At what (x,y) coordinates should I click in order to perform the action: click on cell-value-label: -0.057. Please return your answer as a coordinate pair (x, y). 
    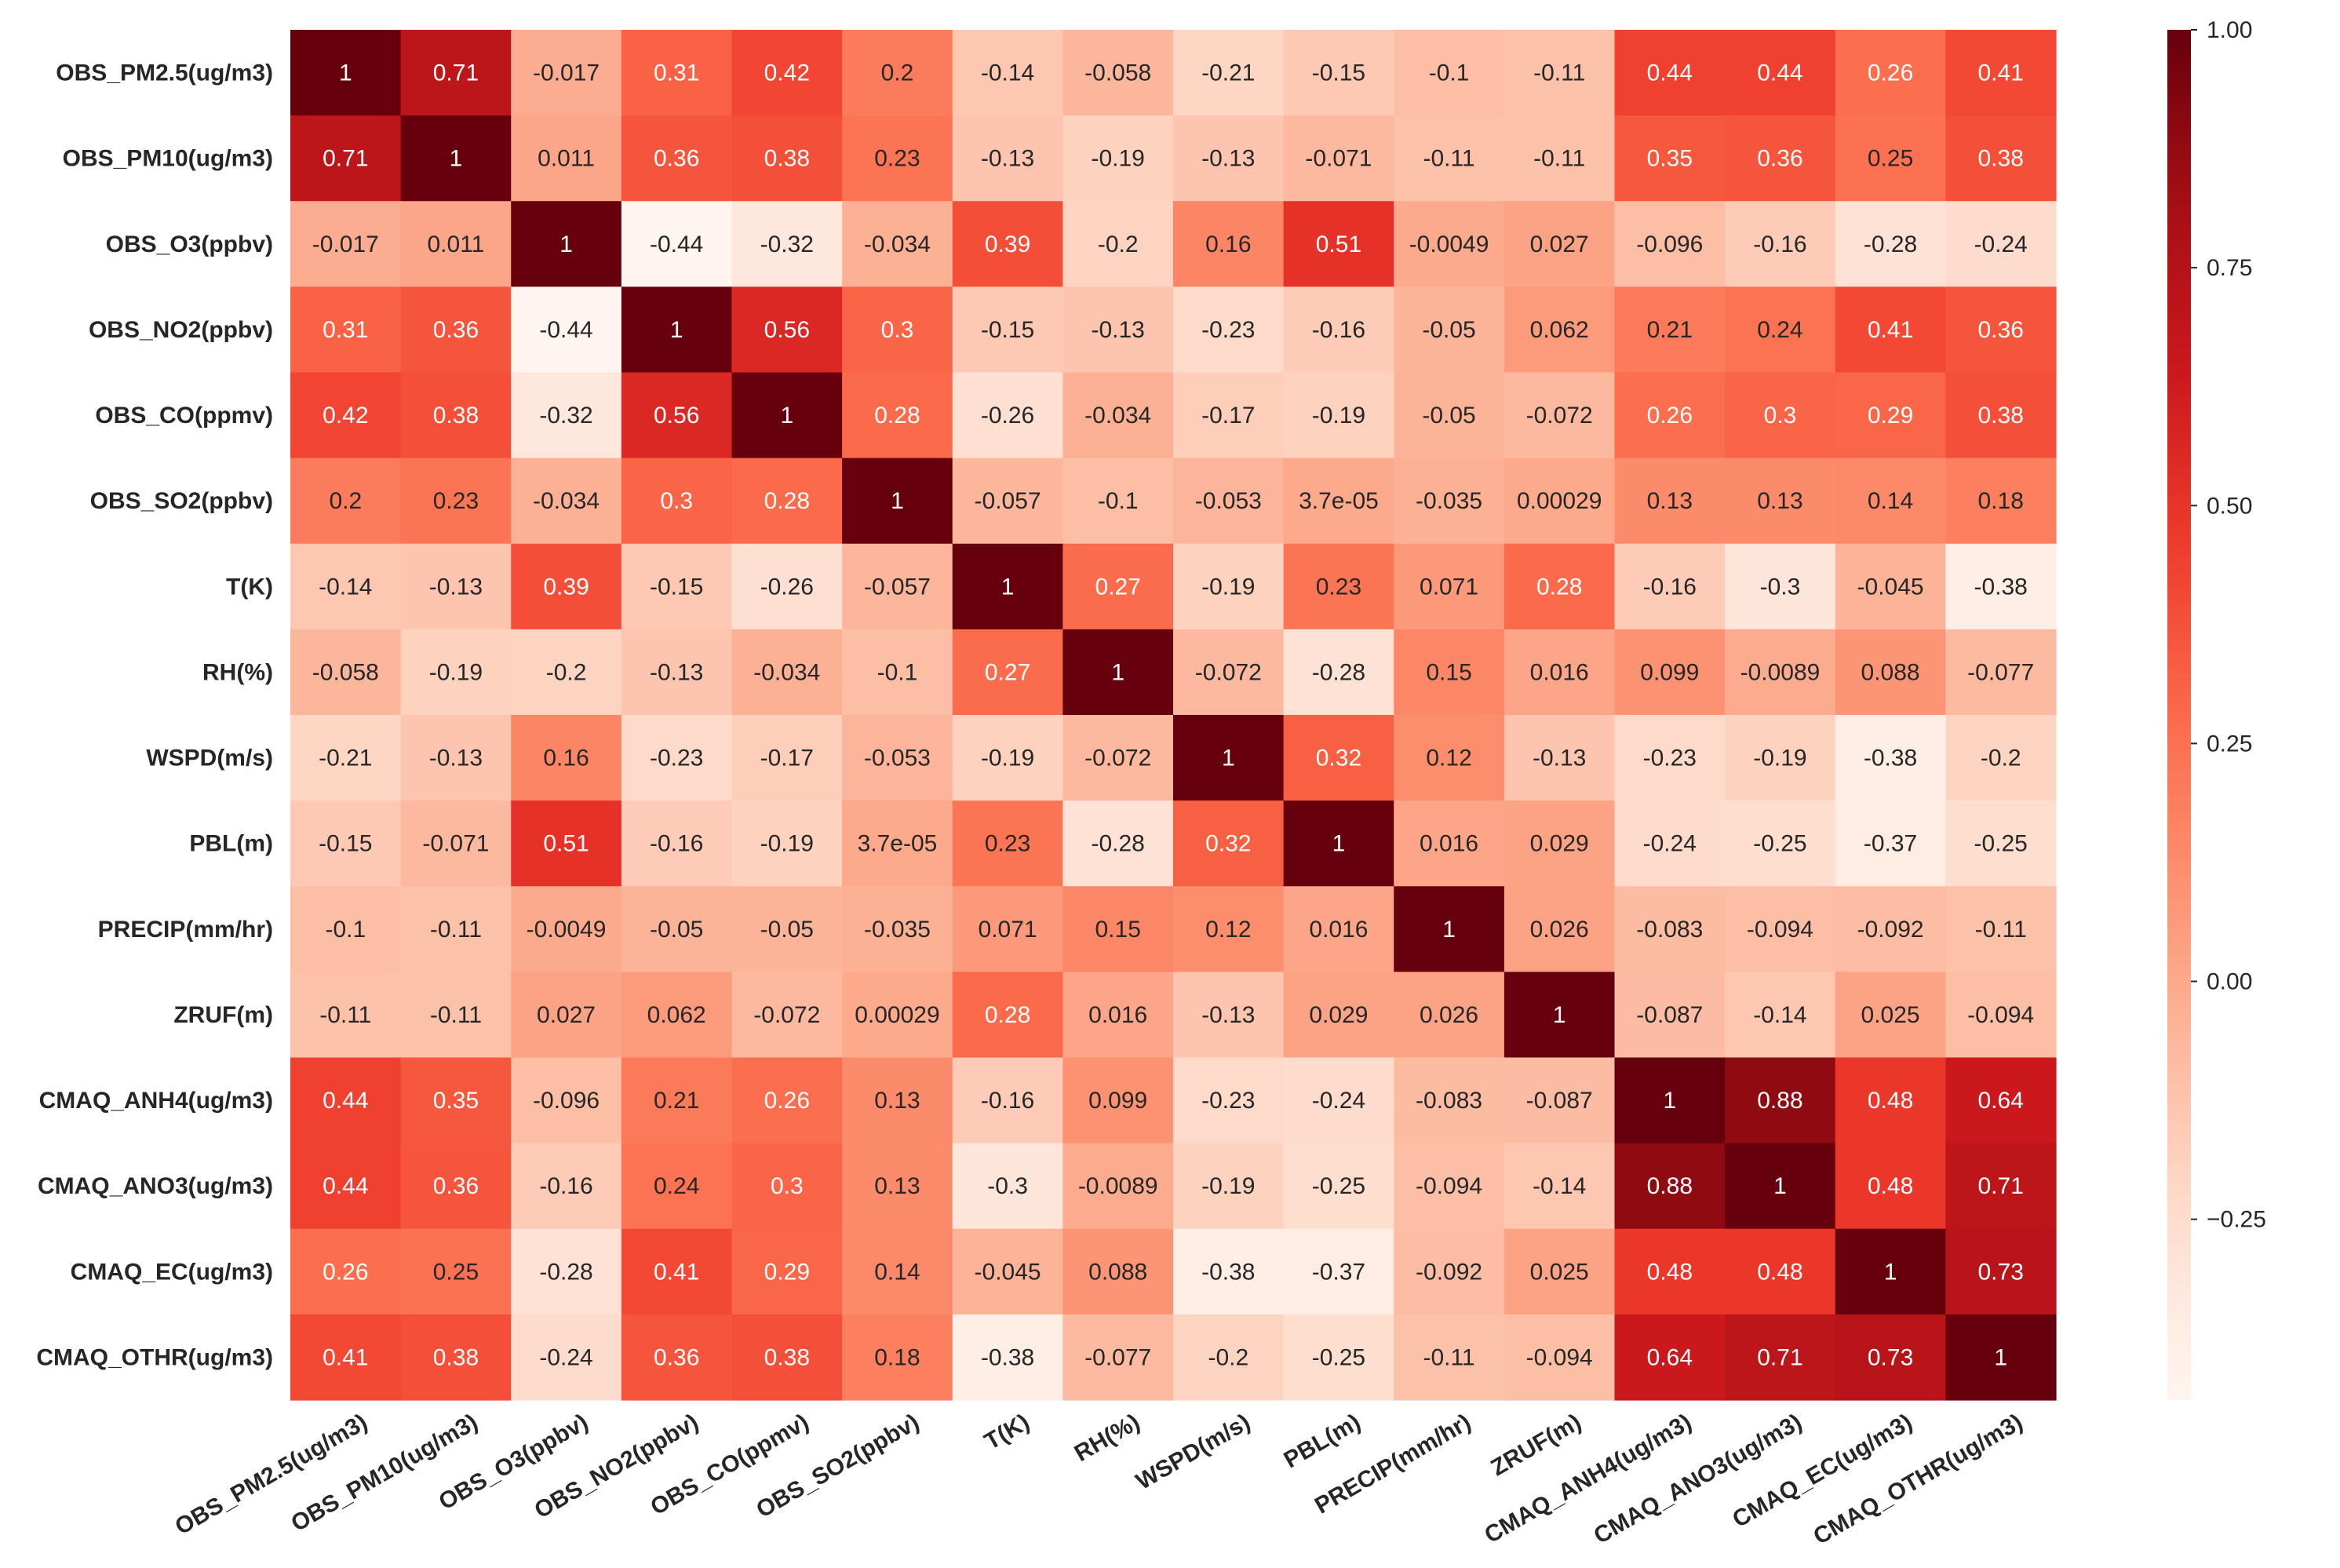
    Looking at the image, I should click on (1008, 501).